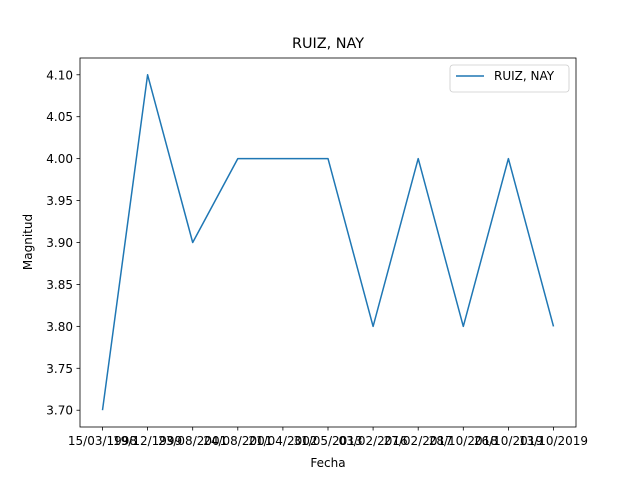  Describe the element at coordinates (463, 441) in the screenshot. I see `x-tick-label: 28/10/2018` at that location.